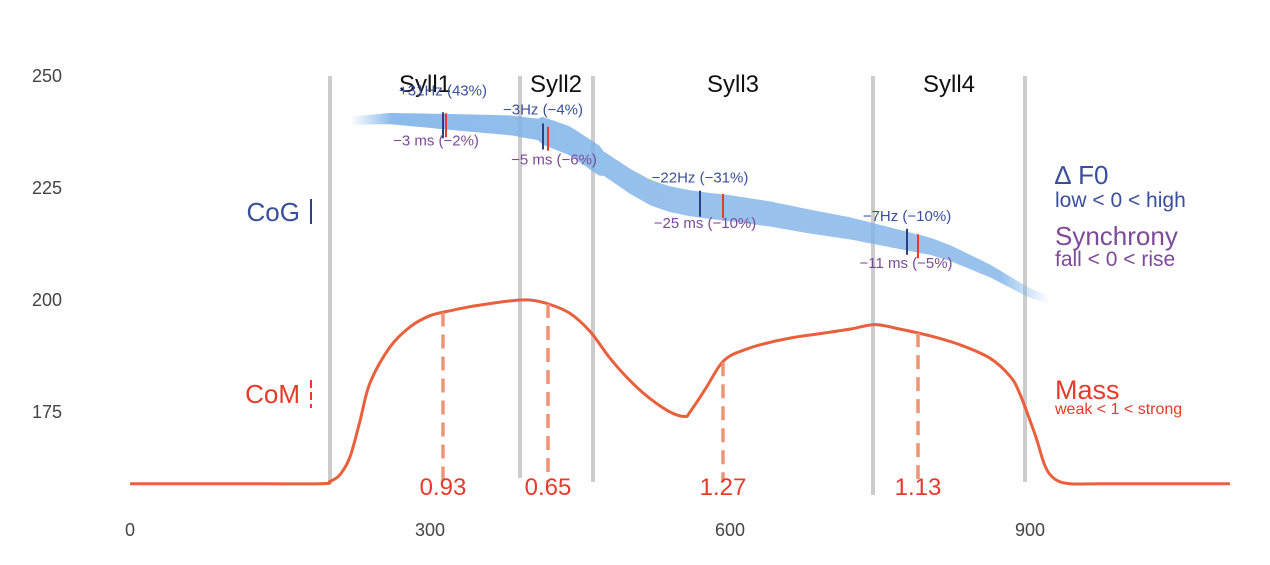 This screenshot has height=565, width=1270. What do you see at coordinates (1030, 530) in the screenshot?
I see `x-tick-label: 900` at bounding box center [1030, 530].